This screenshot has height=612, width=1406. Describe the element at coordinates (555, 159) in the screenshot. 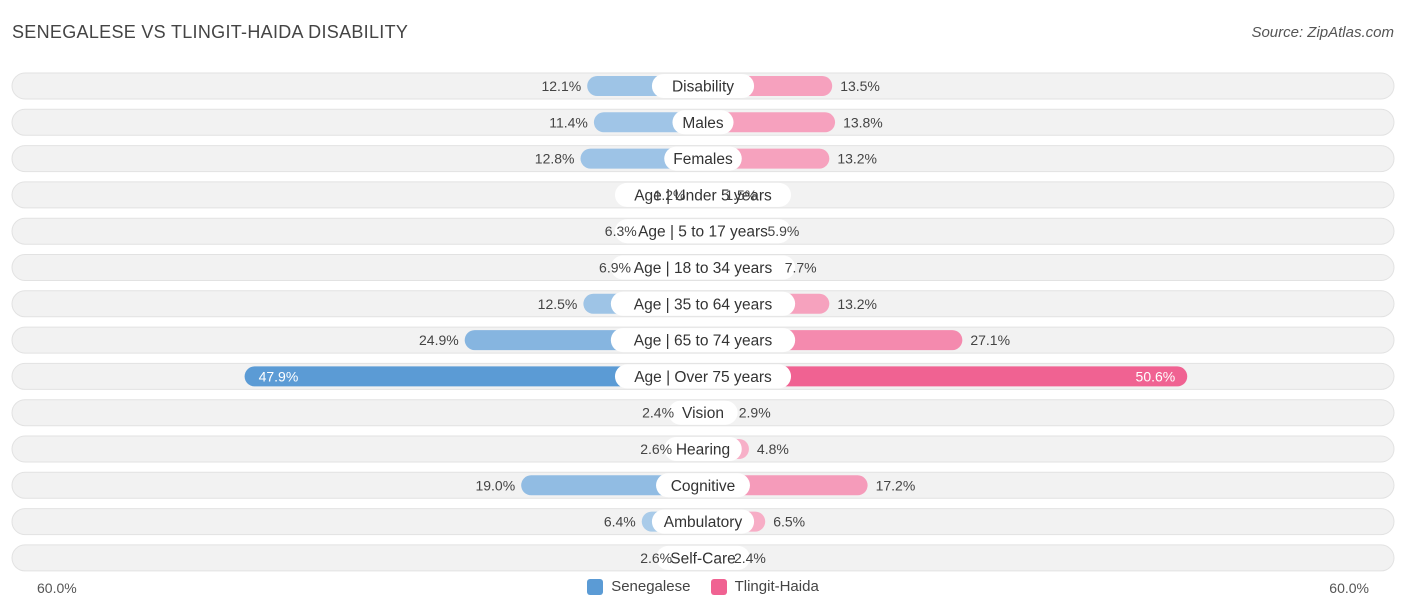

I see `value-senegalese-females: 12.8%` at that location.